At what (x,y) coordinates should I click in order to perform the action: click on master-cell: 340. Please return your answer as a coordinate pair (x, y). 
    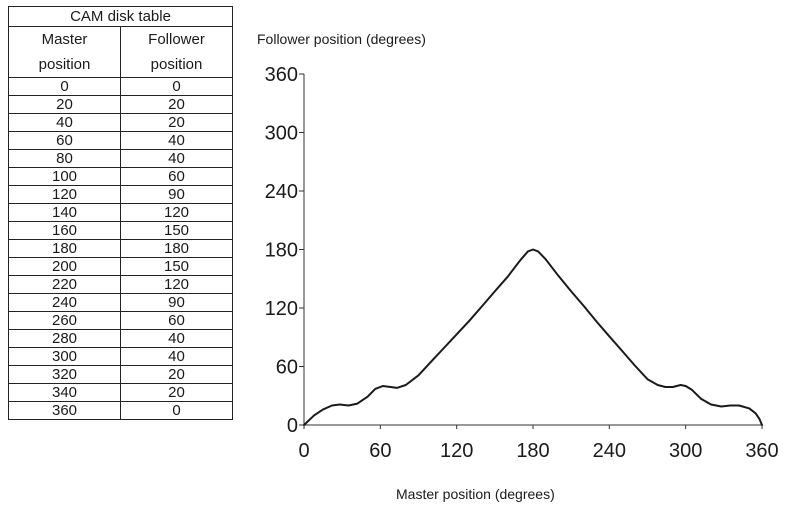
    Looking at the image, I should click on (64, 392).